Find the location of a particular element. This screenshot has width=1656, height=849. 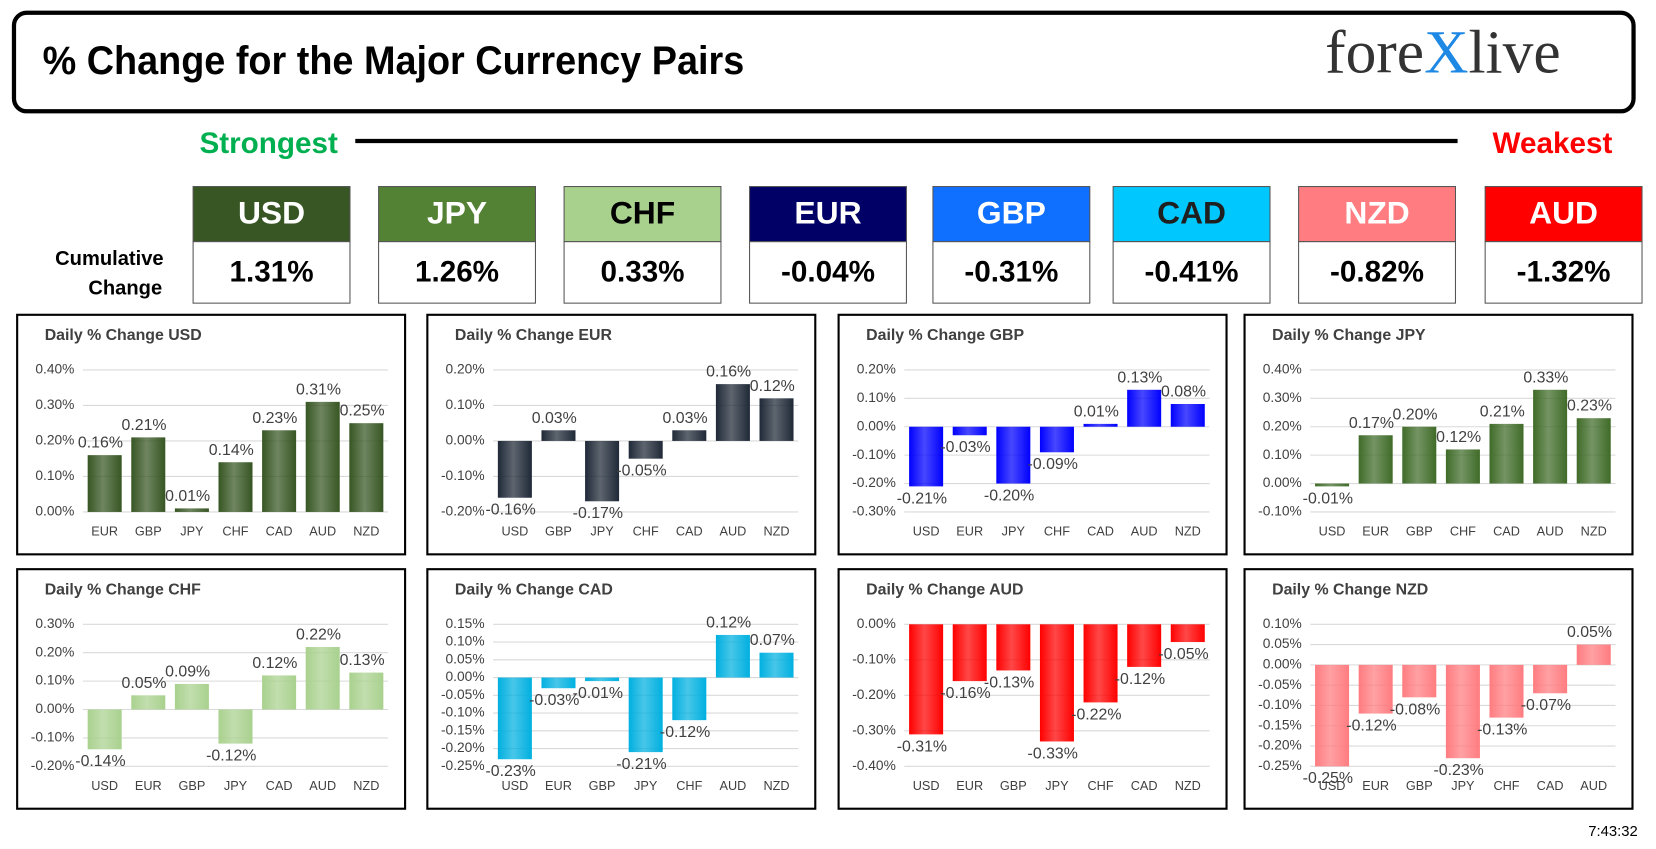

currency-change: 1.26% is located at coordinates (457, 271).